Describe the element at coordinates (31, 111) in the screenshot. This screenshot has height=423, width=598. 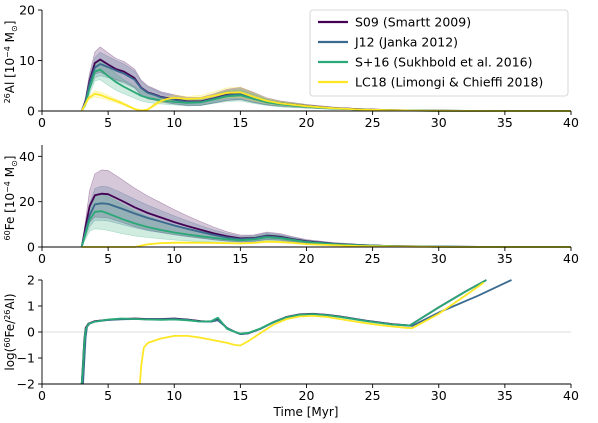
I see `al26-y-tick-label: 0` at that location.